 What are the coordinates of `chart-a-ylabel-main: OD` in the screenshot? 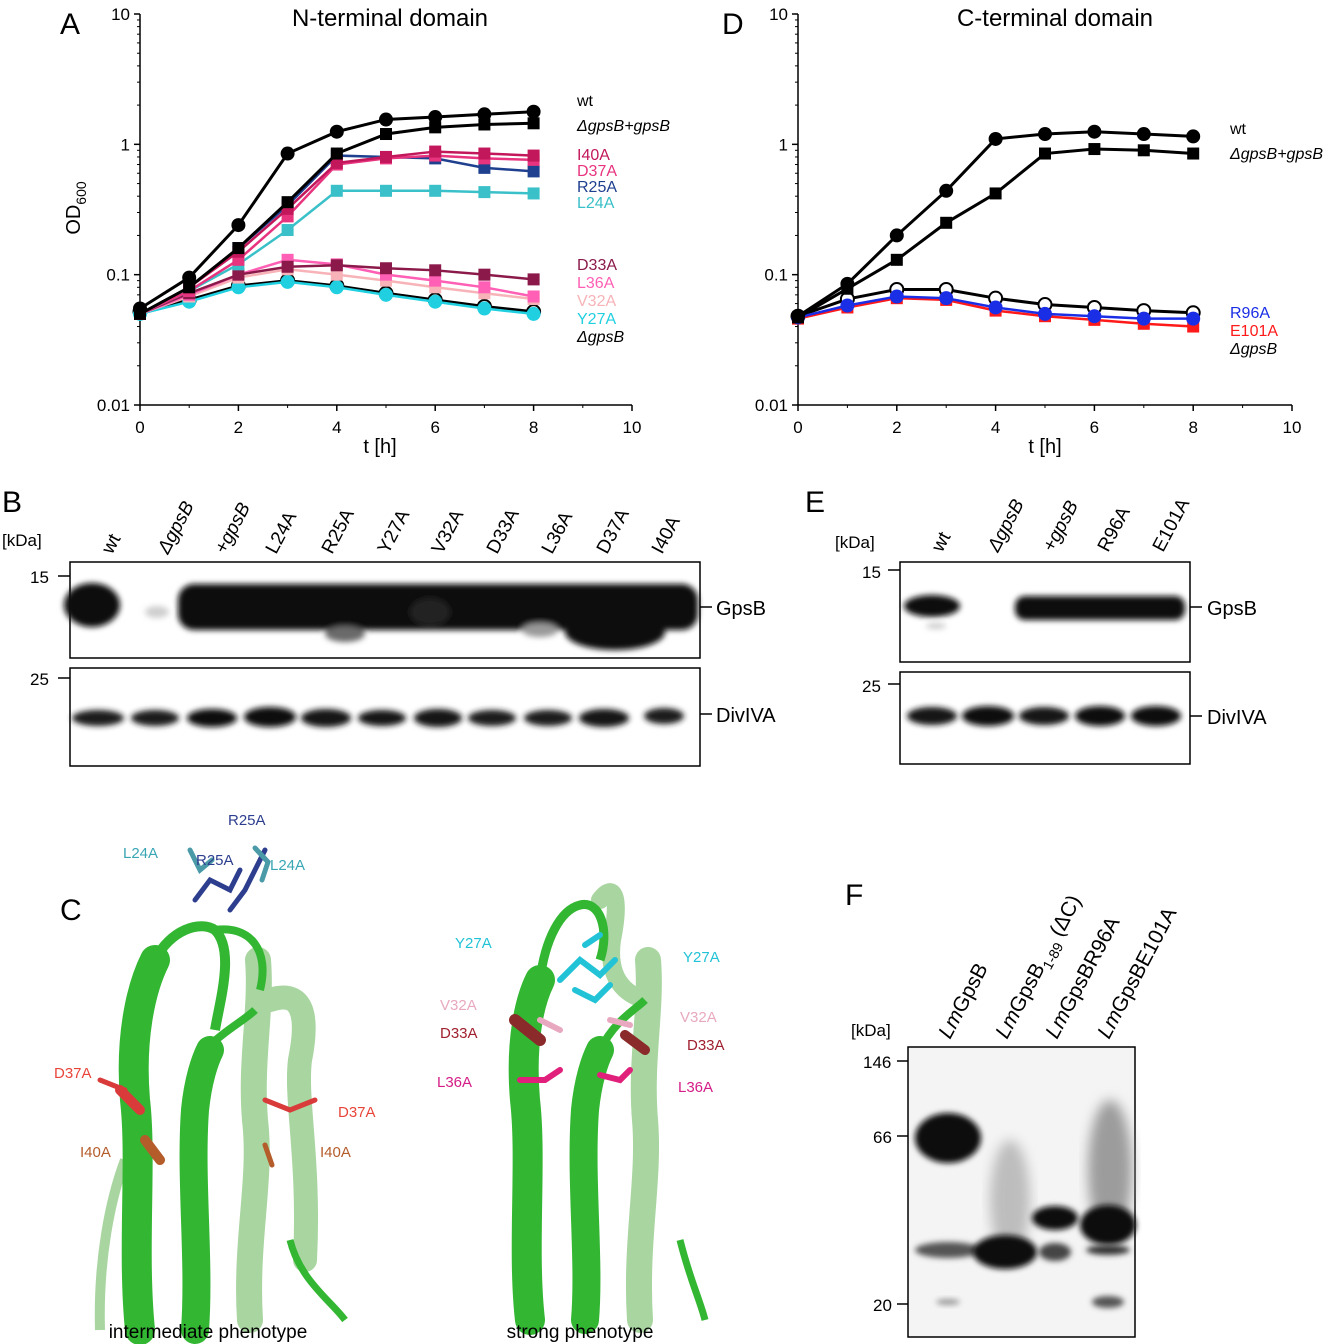 It's located at (74, 220).